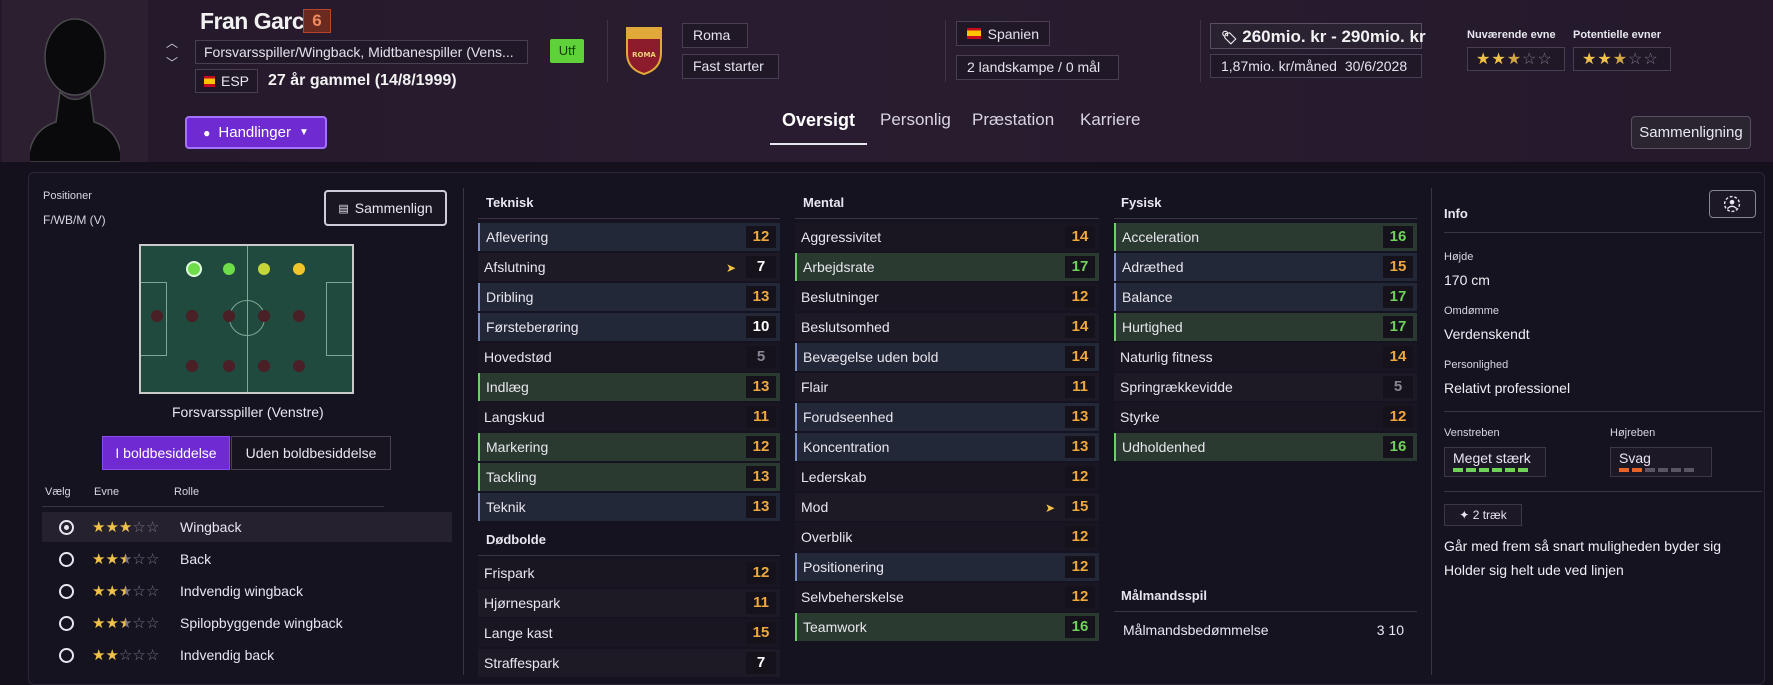 The image size is (1773, 685). What do you see at coordinates (947, 537) in the screenshot?
I see `attribute-row: Overblik 12` at bounding box center [947, 537].